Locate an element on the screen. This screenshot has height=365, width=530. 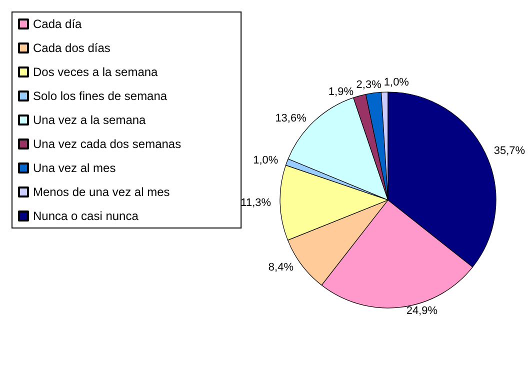
legend-label: Nunca o casi nunca is located at coordinates (86, 216).